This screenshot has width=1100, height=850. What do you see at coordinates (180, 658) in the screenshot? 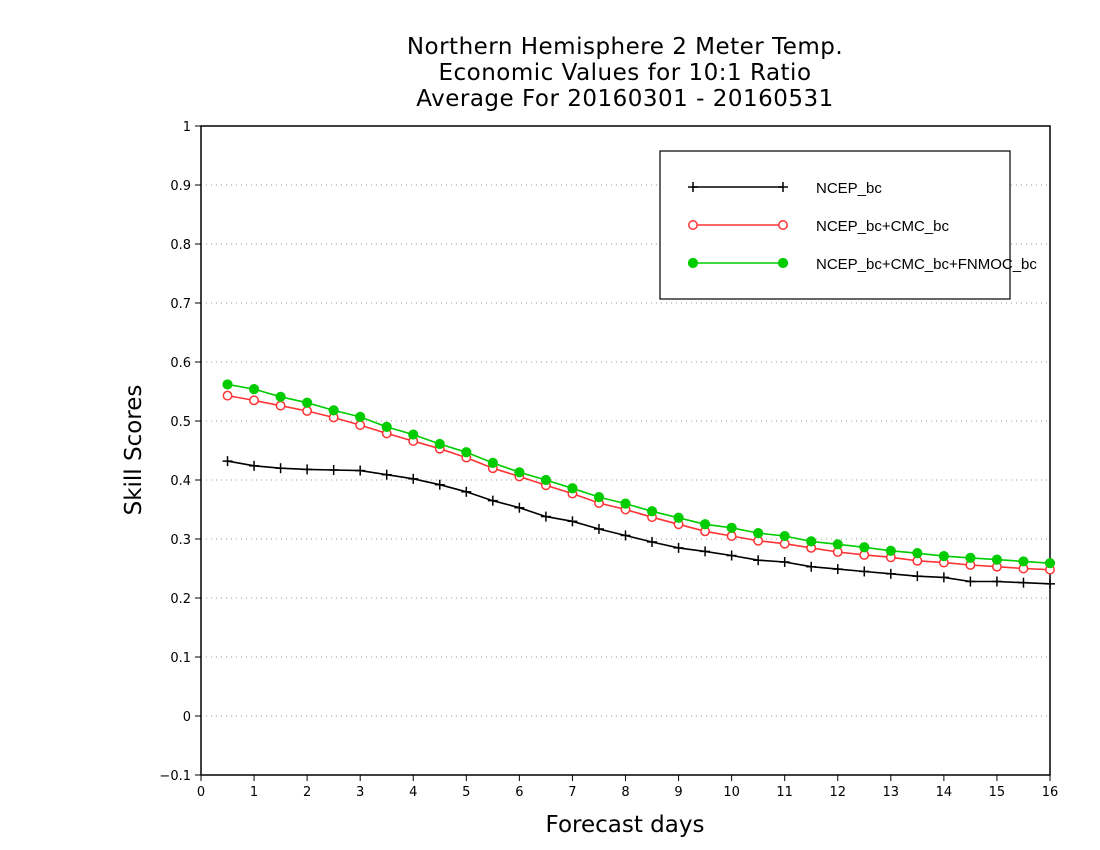
I see `y-tick-label: 0.1` at bounding box center [180, 658].